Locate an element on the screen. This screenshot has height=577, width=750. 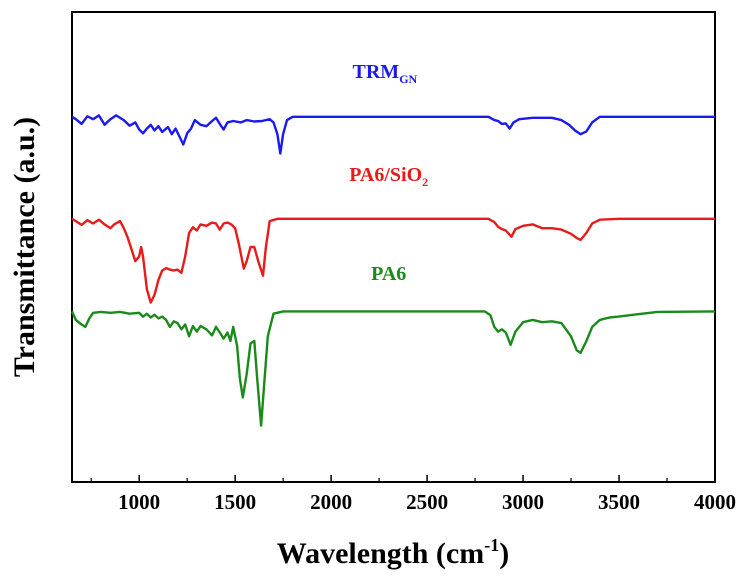
x-axis-title-superscript: -1 is located at coordinates (491, 545).